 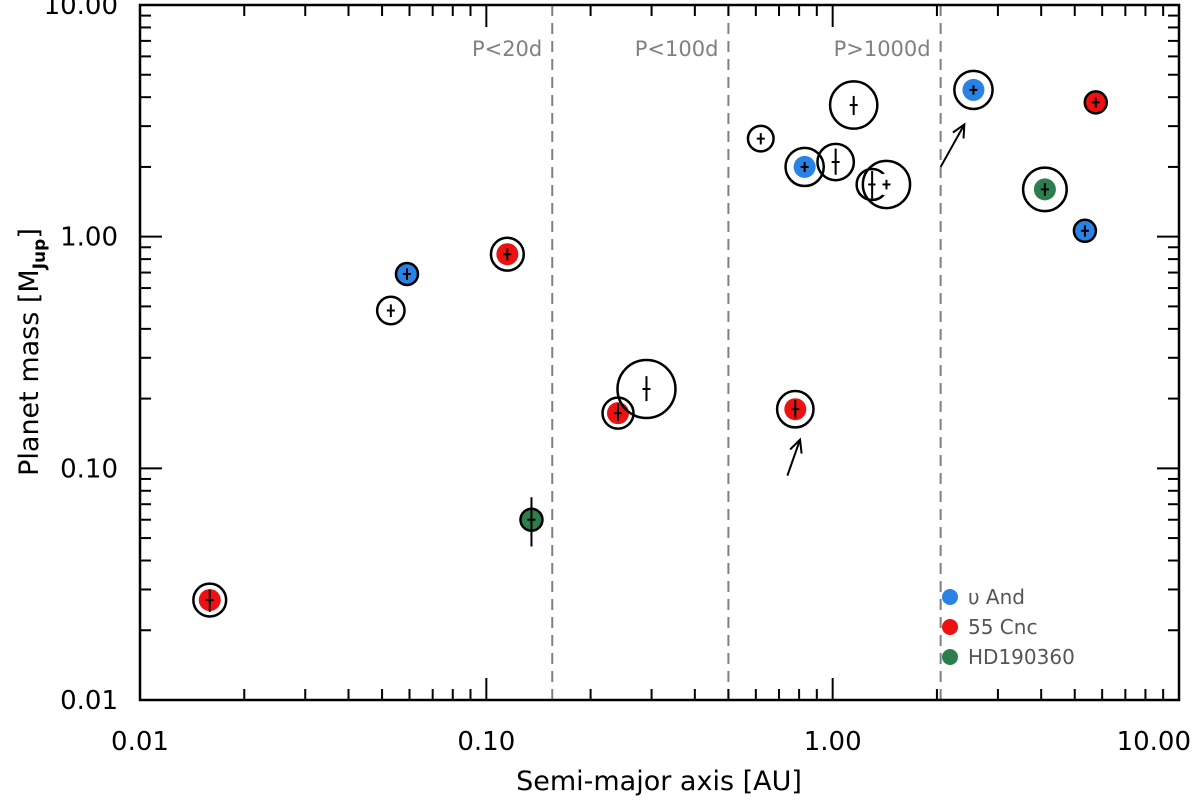 I want to click on y-axis-label-group: Planet mass [MJup], so click(x=32, y=352).